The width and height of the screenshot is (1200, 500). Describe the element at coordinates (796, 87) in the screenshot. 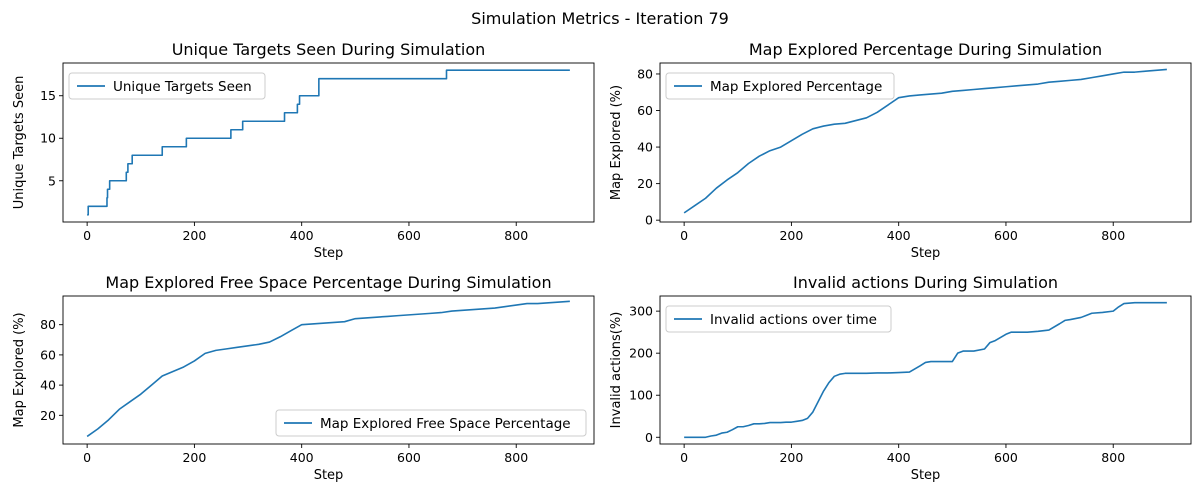

I see `legend-label: Map Explored Percentage` at that location.